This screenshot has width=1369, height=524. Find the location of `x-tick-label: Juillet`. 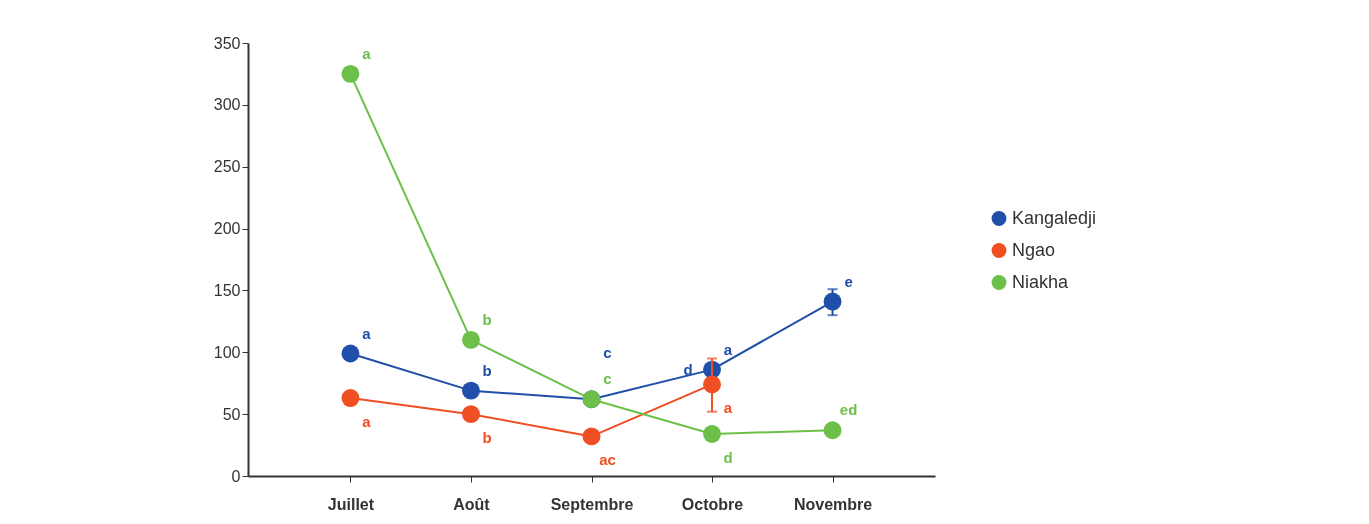

x-tick-label: Juillet is located at coordinates (351, 504).